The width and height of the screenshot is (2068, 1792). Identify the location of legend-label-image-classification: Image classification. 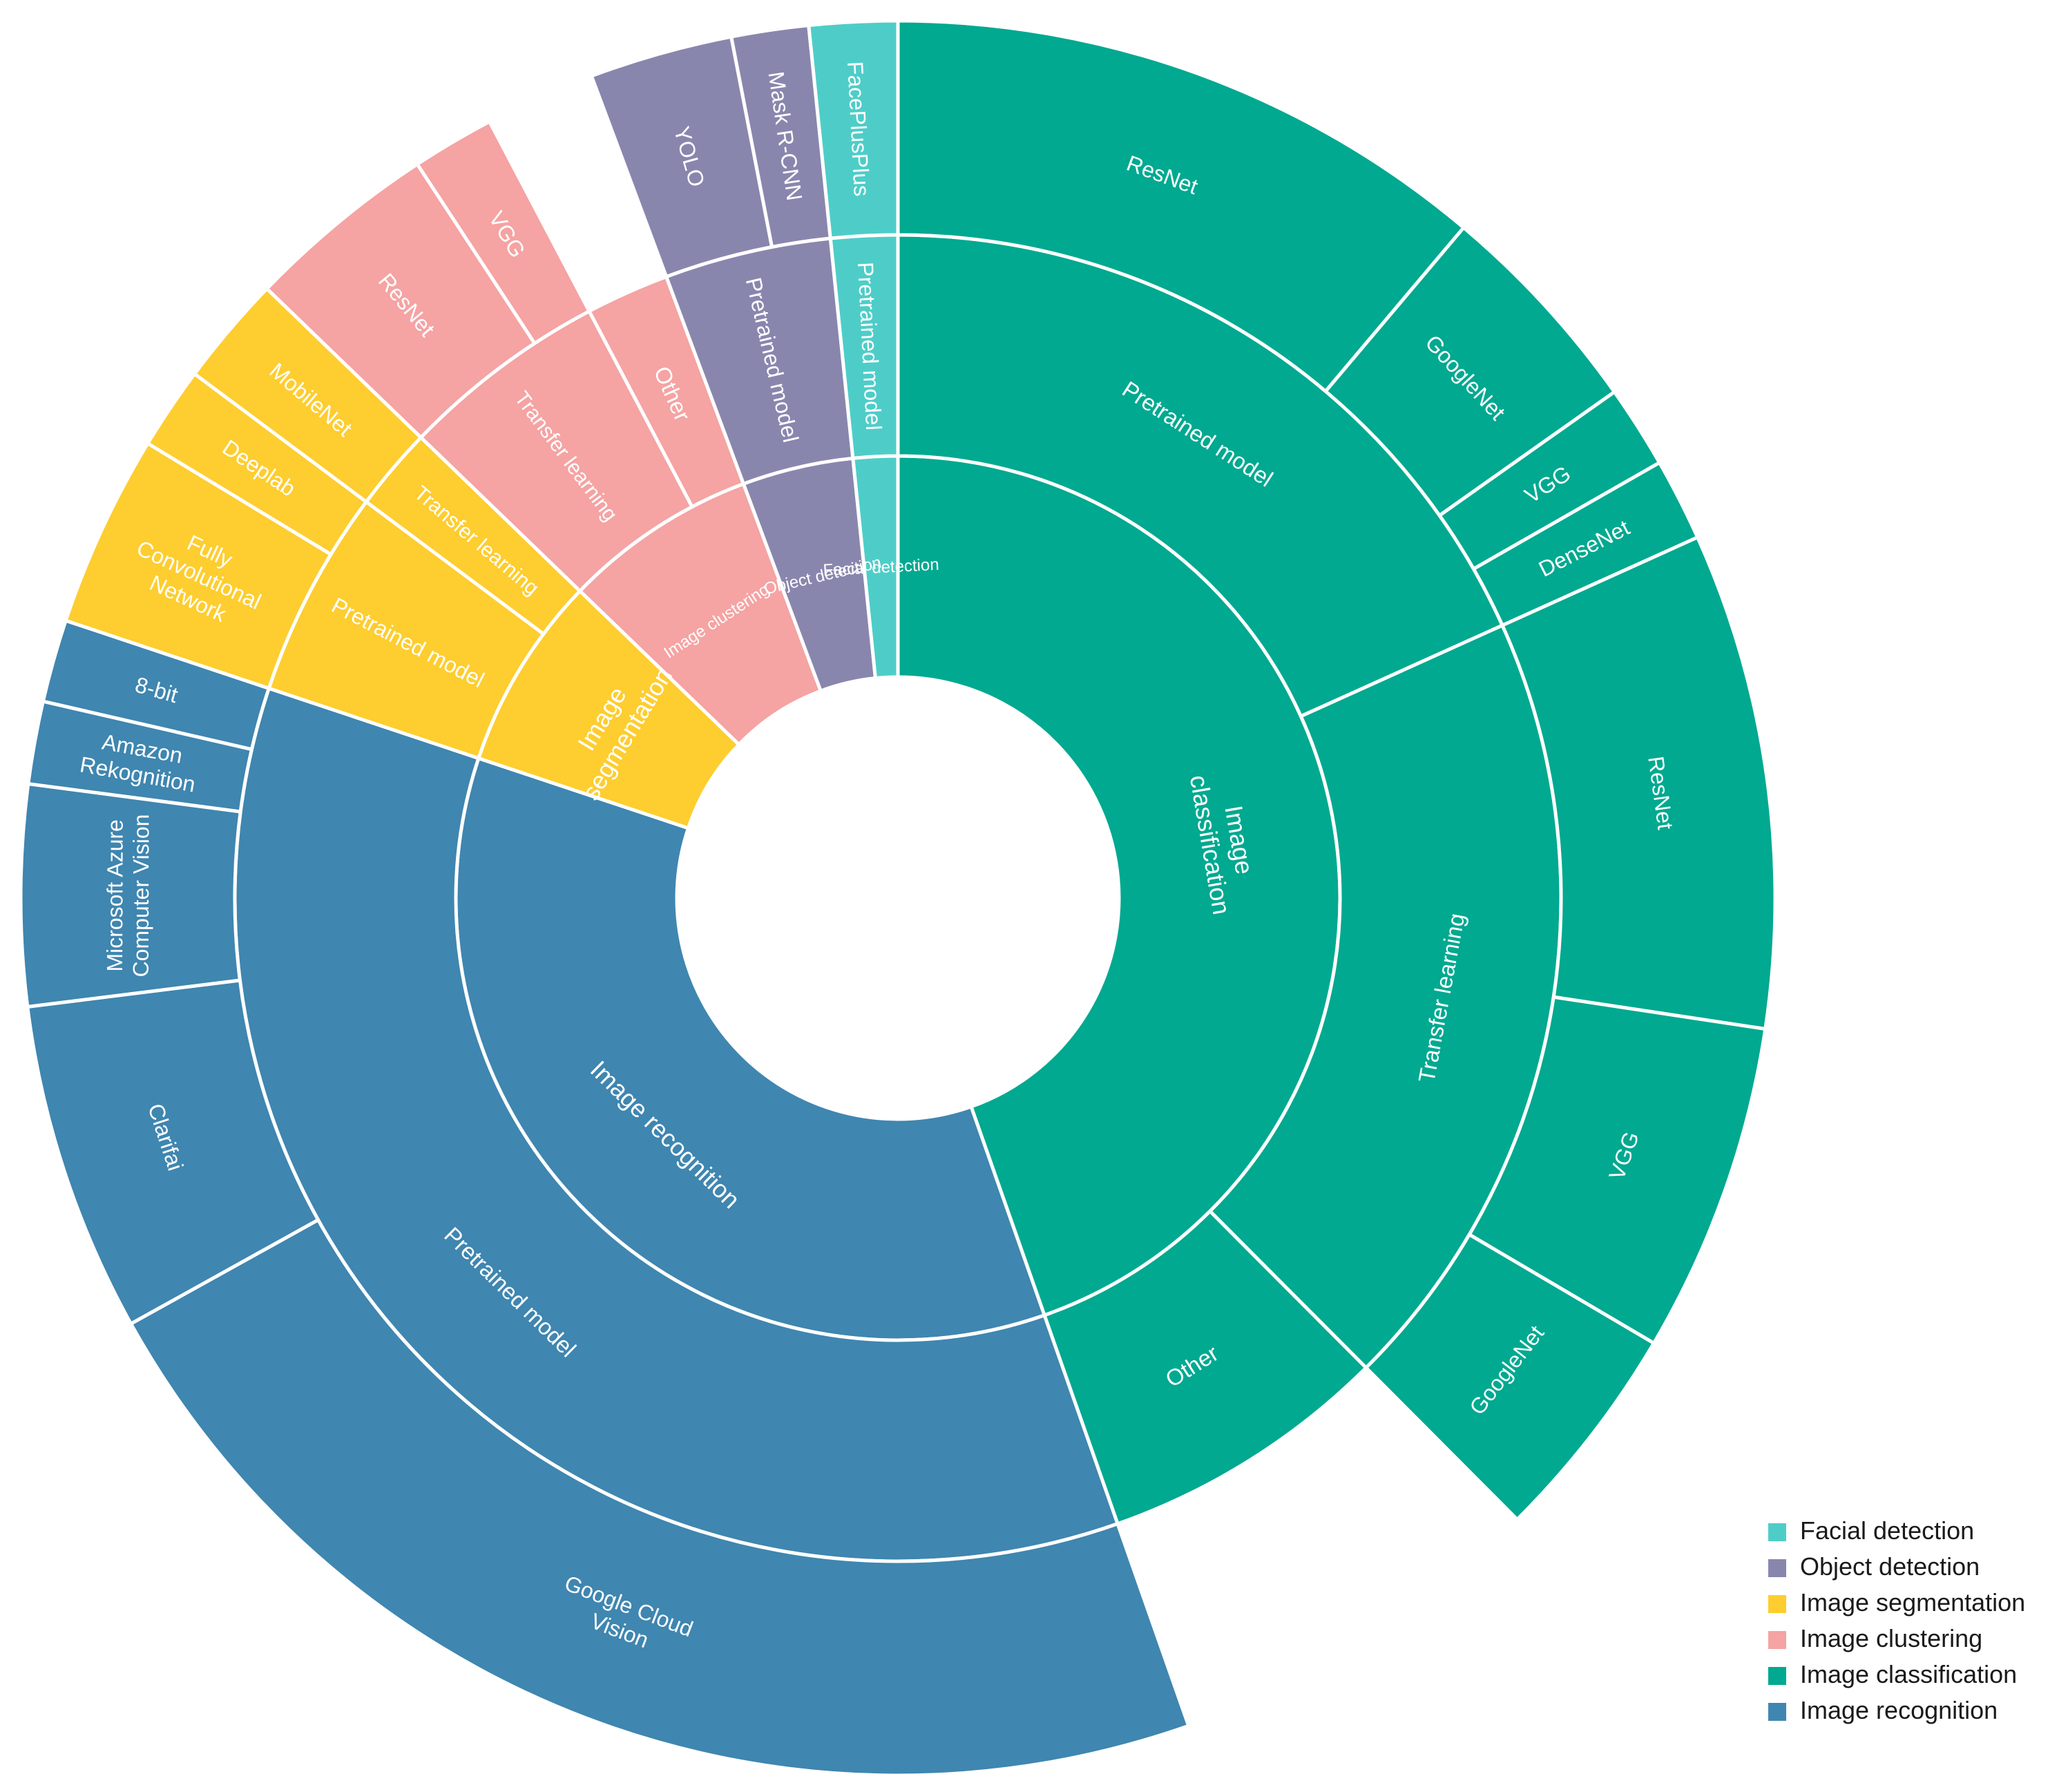
(1908, 1674).